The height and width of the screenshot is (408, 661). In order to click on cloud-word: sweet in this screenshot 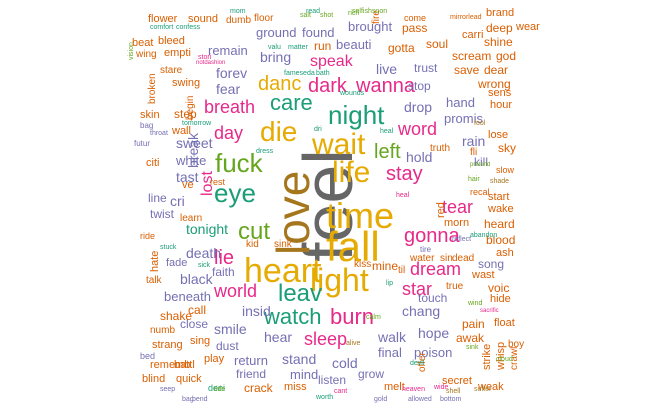, I will do `click(194, 143)`.